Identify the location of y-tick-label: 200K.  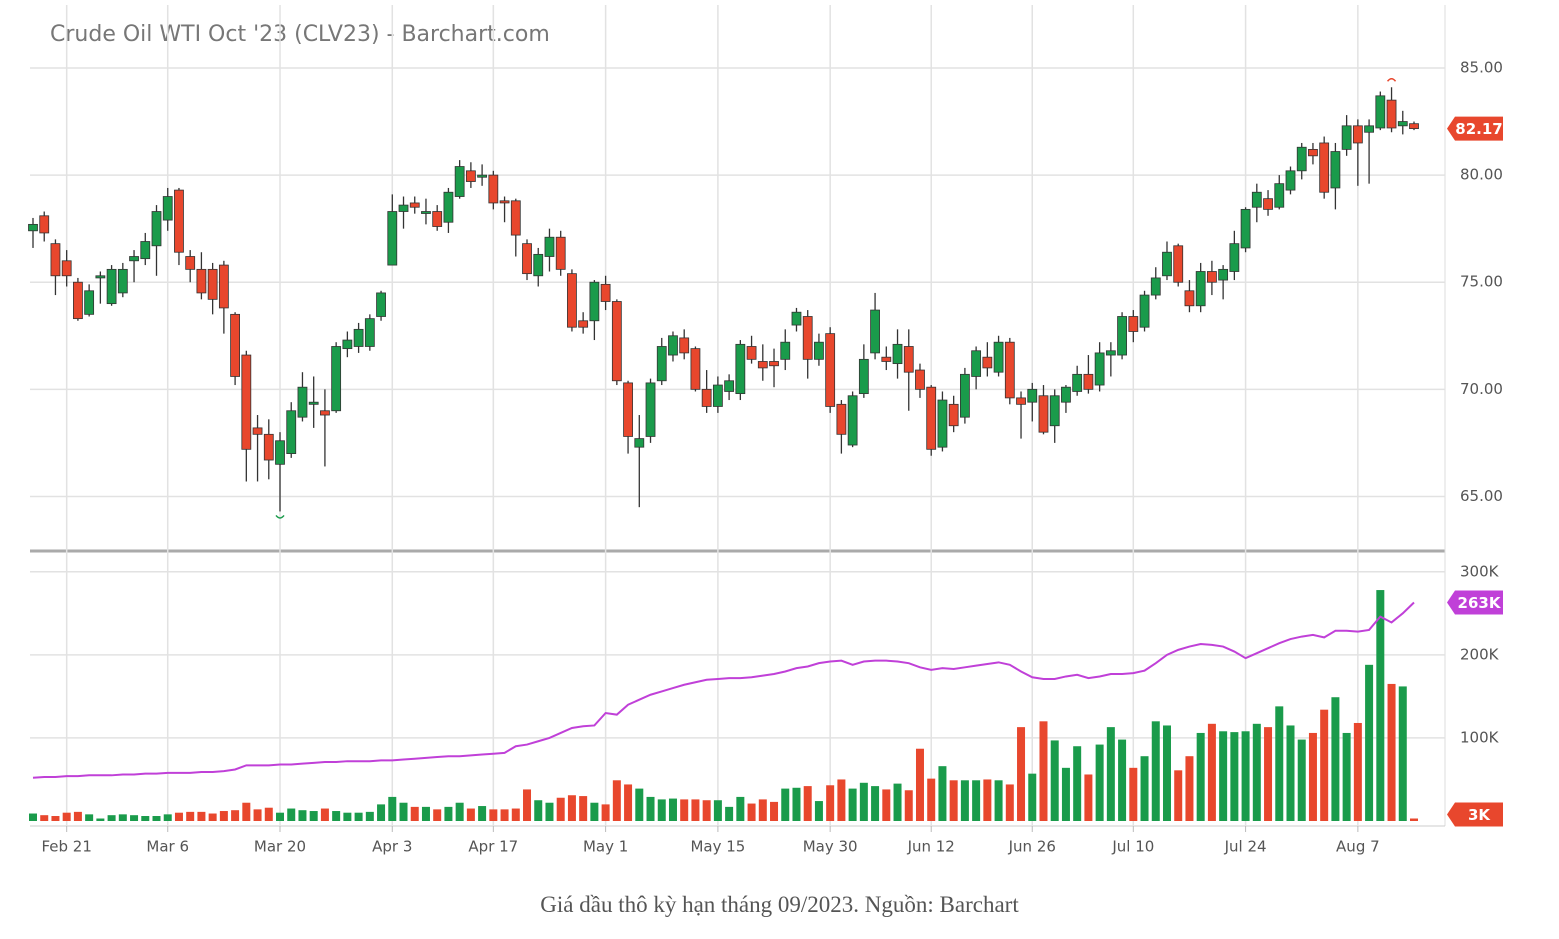
(1480, 654).